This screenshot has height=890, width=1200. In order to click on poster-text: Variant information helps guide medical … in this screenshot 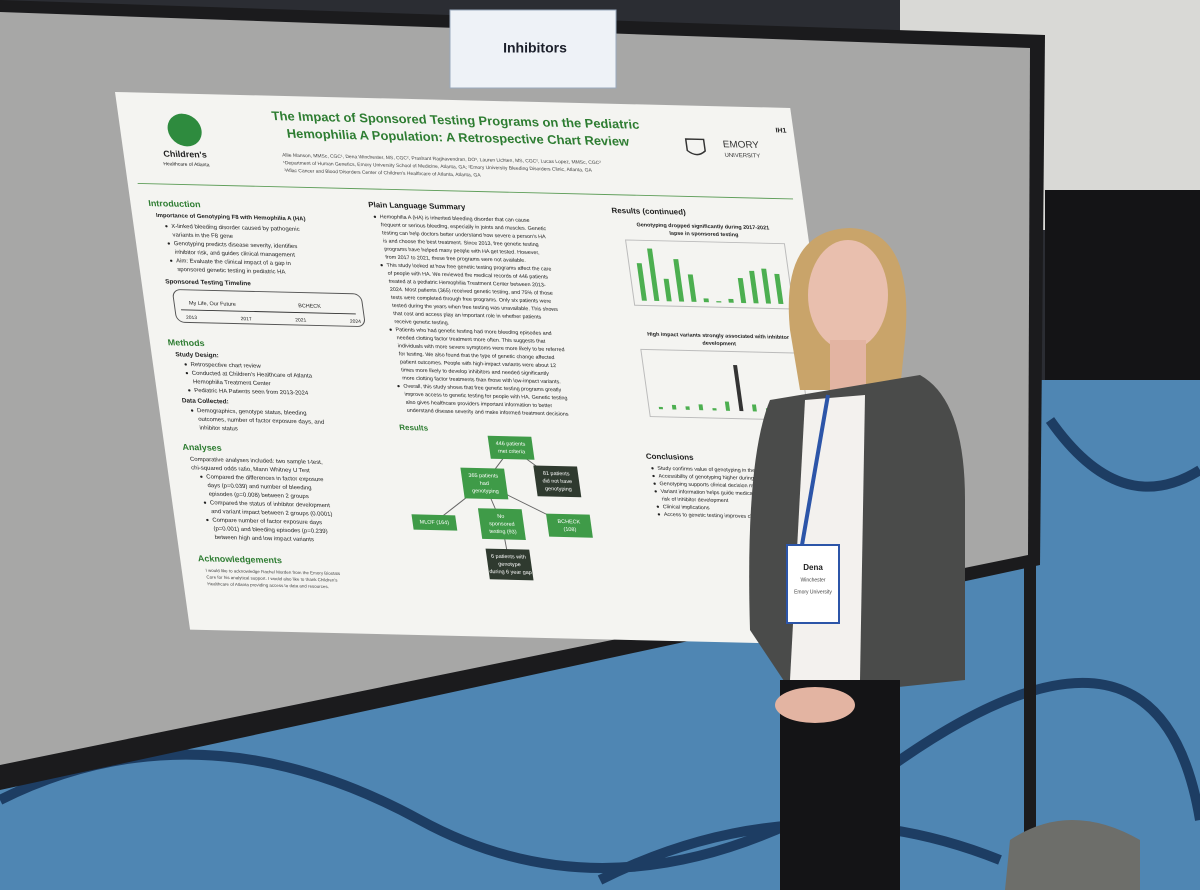, I will do `click(723, 493)`.